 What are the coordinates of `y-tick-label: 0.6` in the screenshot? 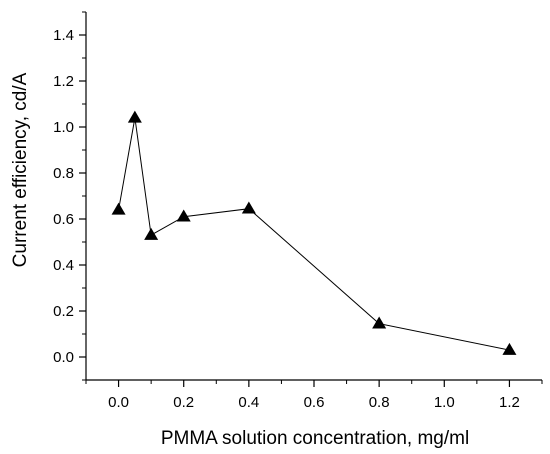 It's located at (63, 219).